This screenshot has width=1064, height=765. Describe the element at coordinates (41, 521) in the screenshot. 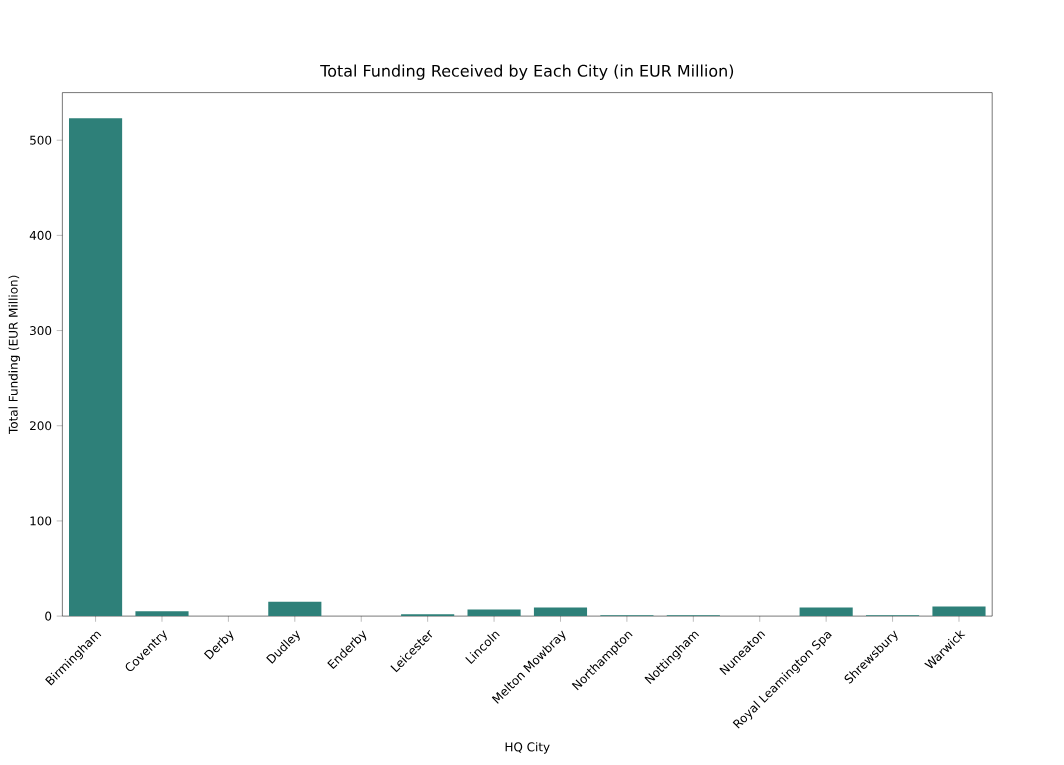

I see `y-tick-label: 100` at that location.